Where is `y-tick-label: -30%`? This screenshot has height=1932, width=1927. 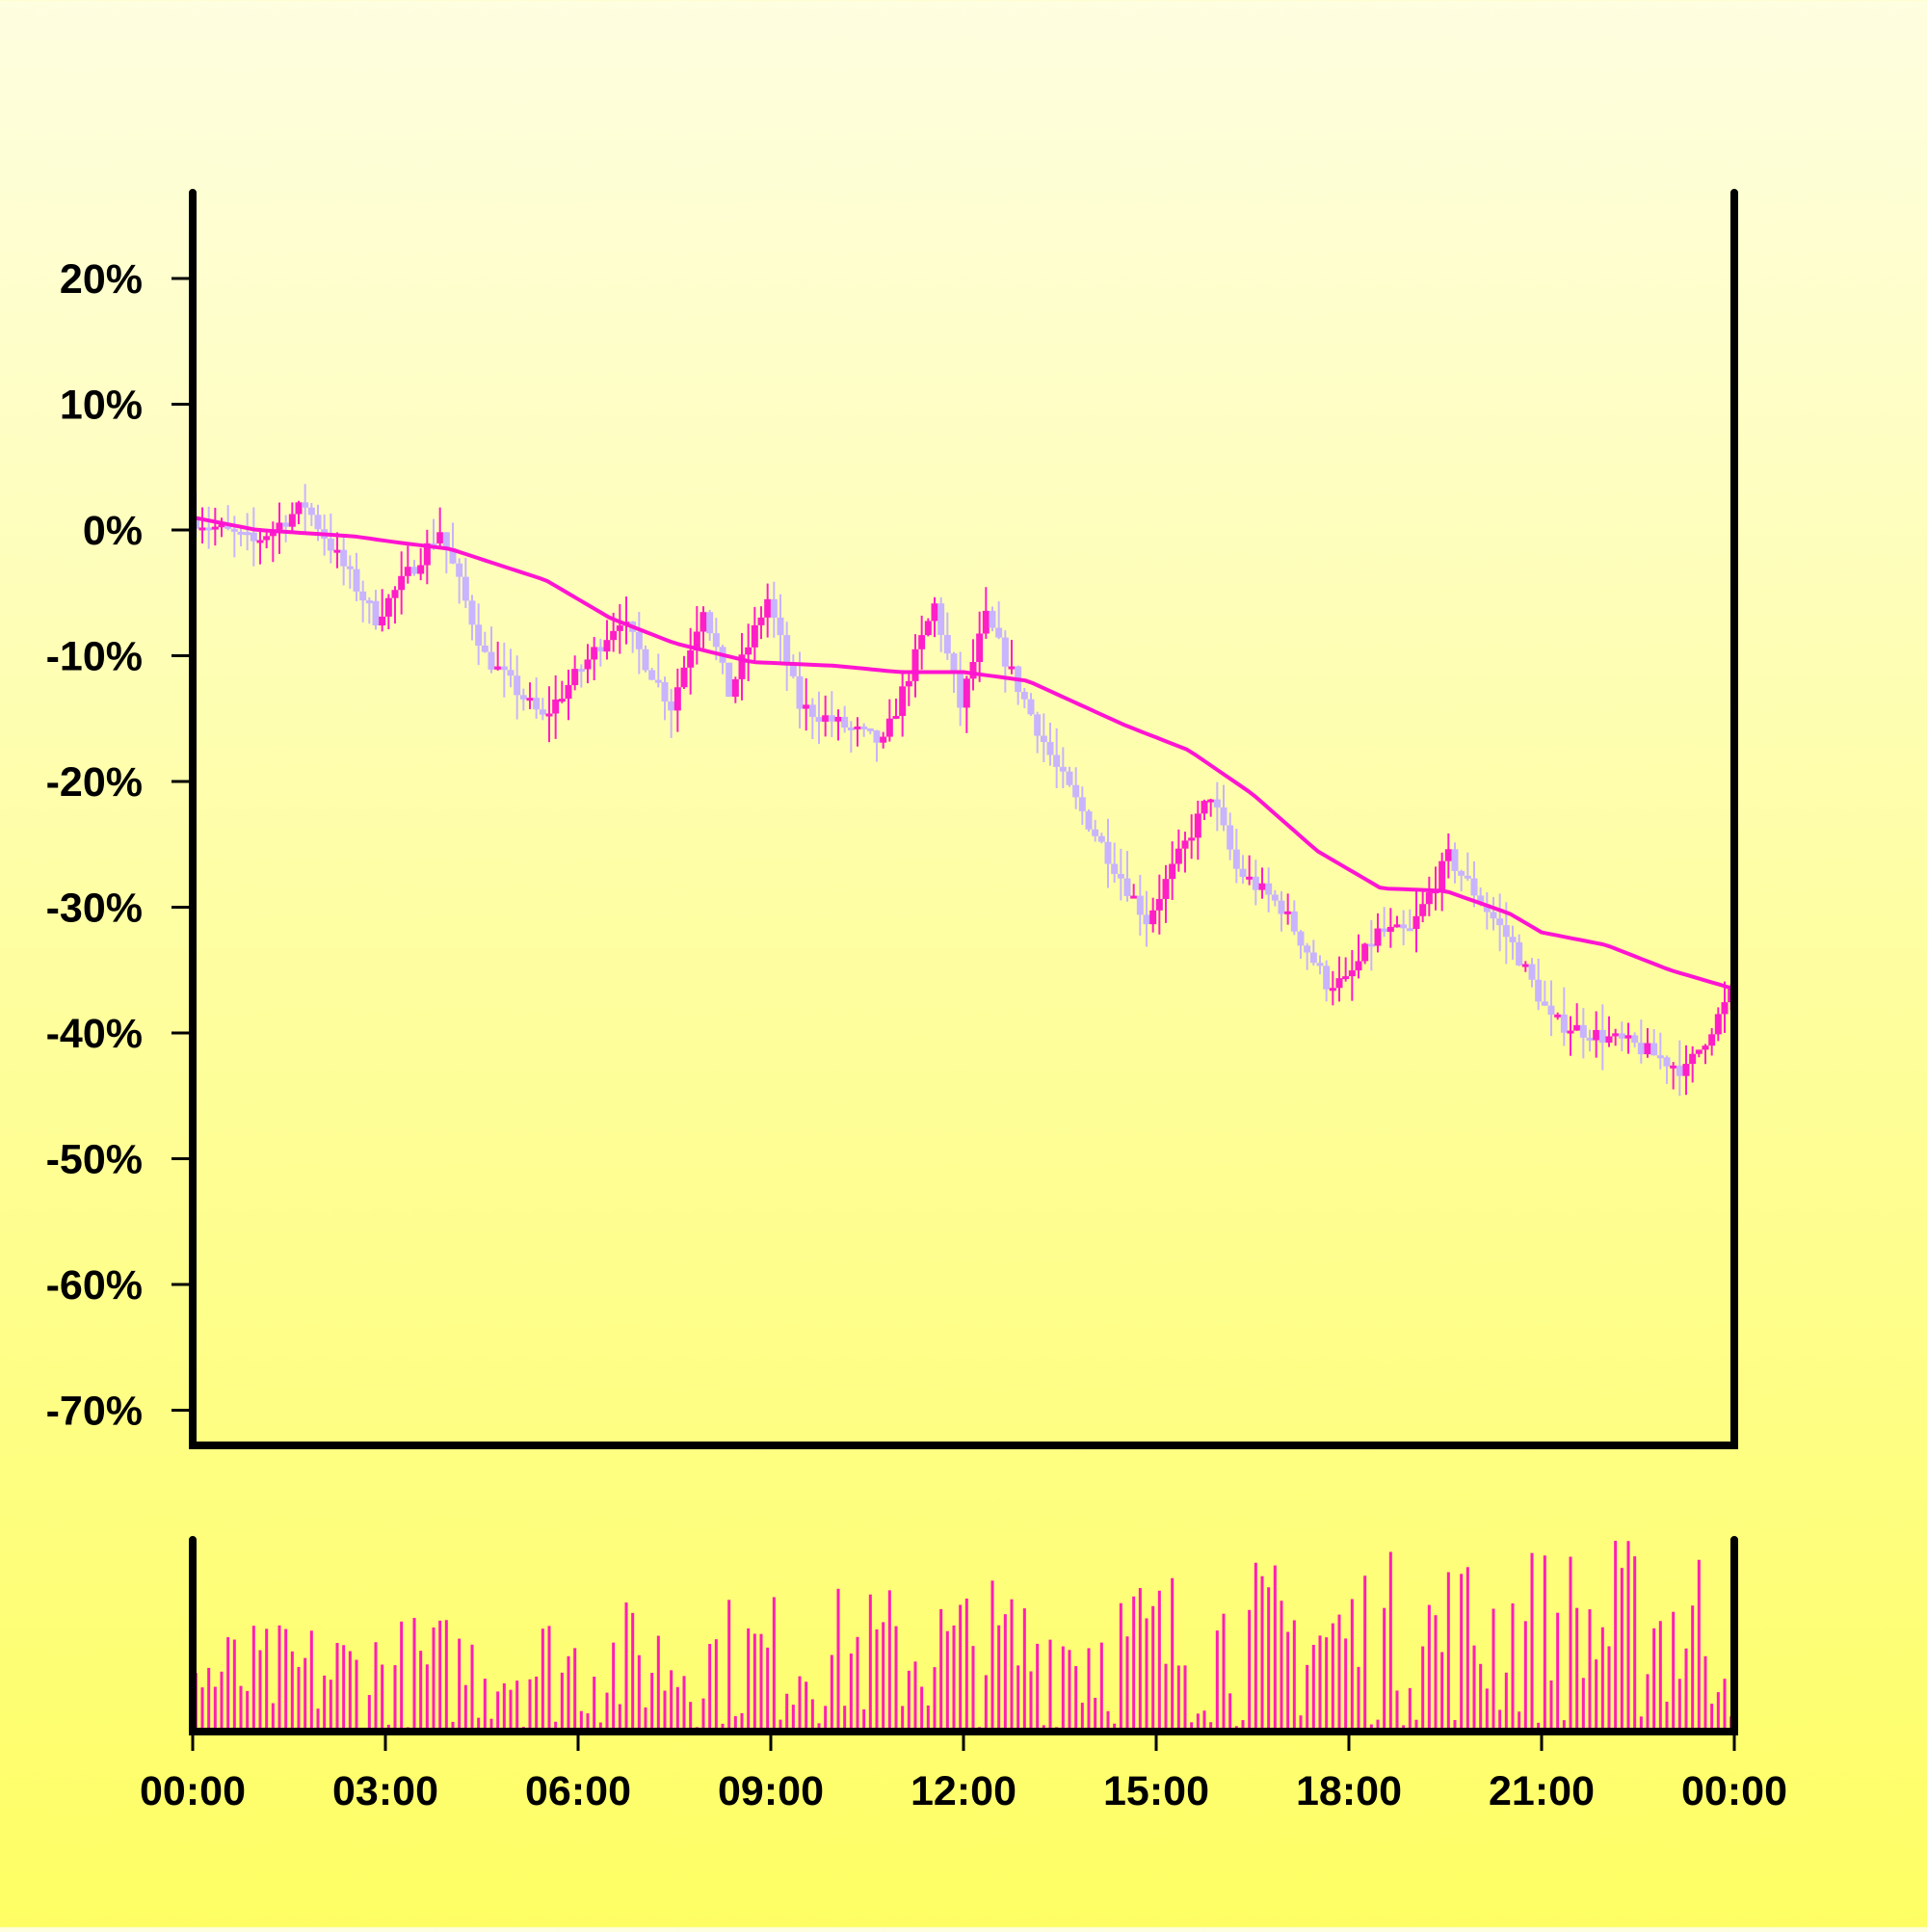 y-tick-label: -30% is located at coordinates (95, 909).